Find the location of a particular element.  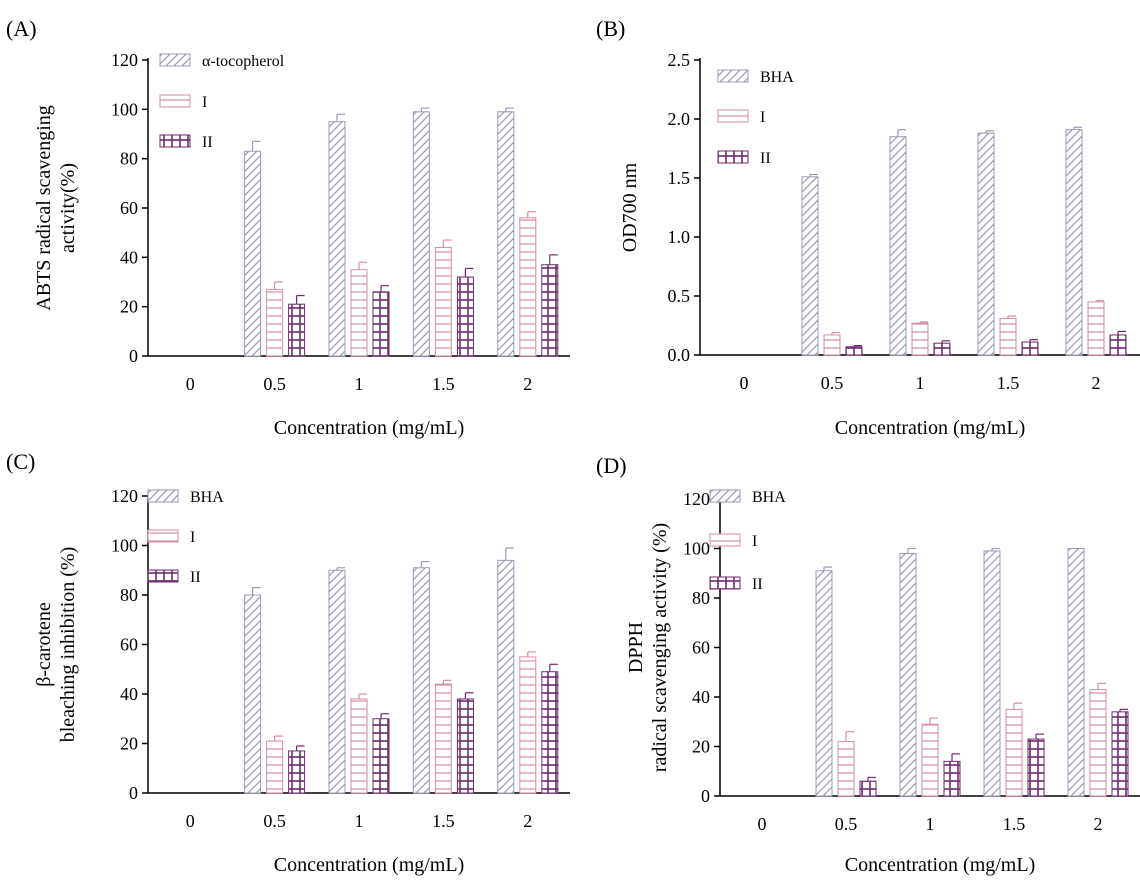

panel-label: (B) is located at coordinates (610, 28).